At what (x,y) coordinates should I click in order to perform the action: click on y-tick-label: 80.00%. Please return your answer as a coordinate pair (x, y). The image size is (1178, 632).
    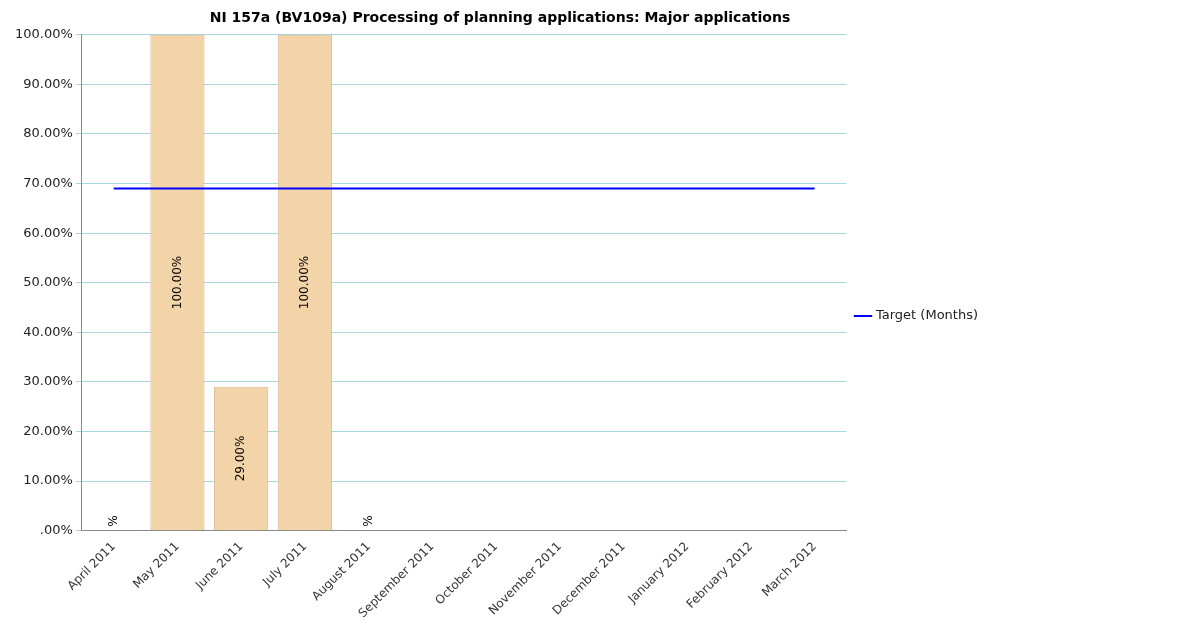
    Looking at the image, I should click on (48, 133).